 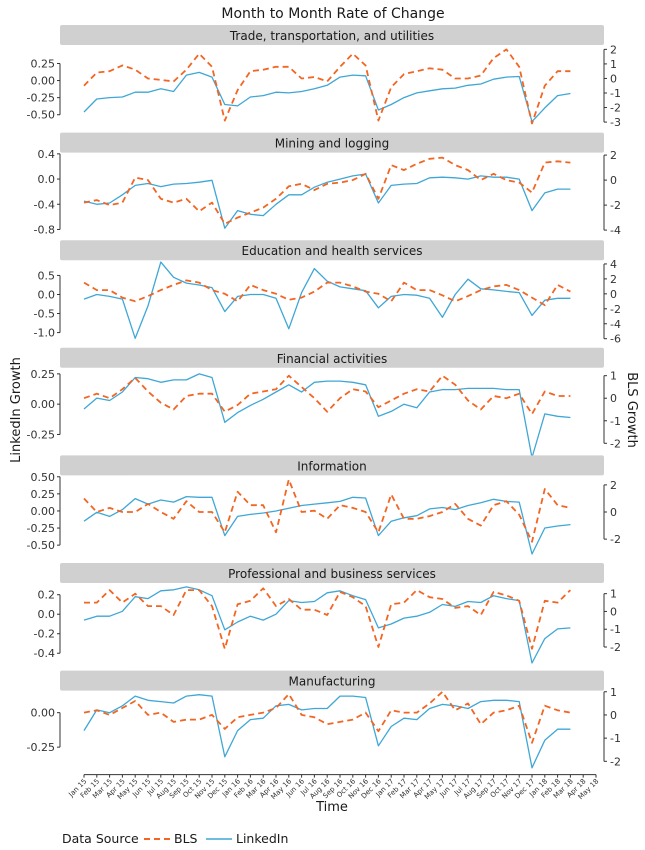 I want to click on y-axis-title-left: LinkedIn Growth, so click(x=16, y=410).